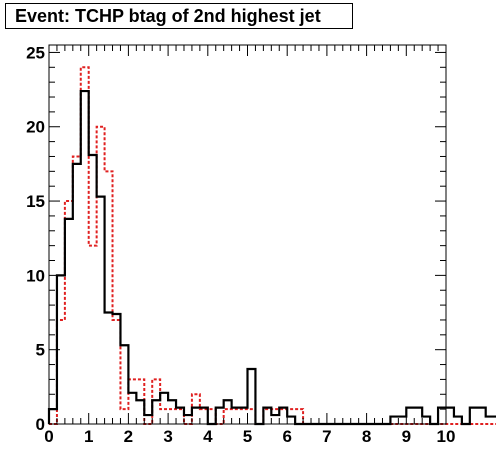 This screenshot has width=496, height=472. Describe the element at coordinates (247, 436) in the screenshot. I see `x-tick-label: 5` at that location.